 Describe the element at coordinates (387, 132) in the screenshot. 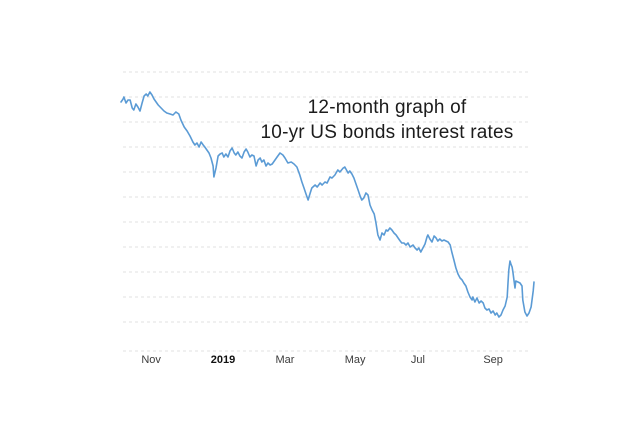

I see `chart-title-line-2: 10-yr US bonds interest rates` at that location.